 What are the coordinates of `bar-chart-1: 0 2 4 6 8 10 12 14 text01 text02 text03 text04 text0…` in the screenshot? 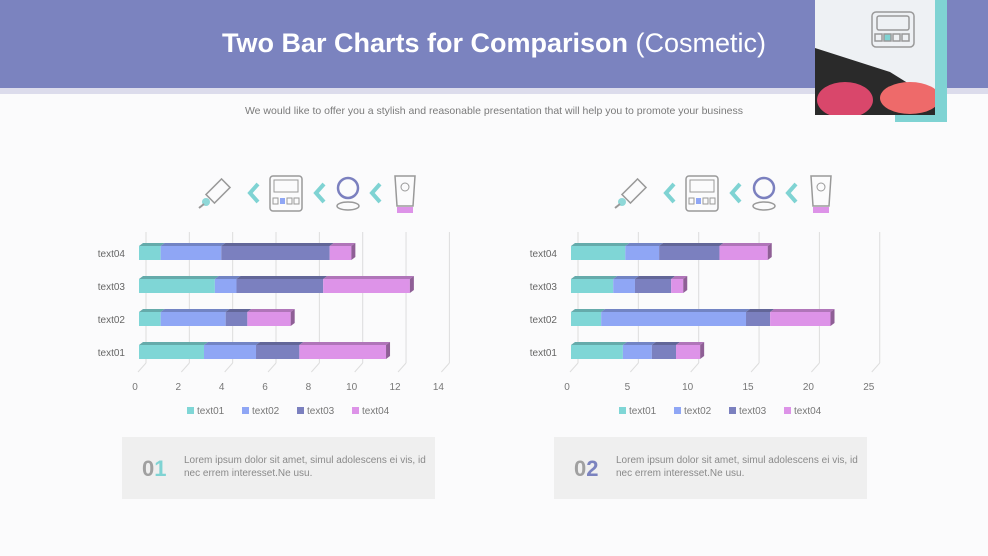 It's located at (274, 324).